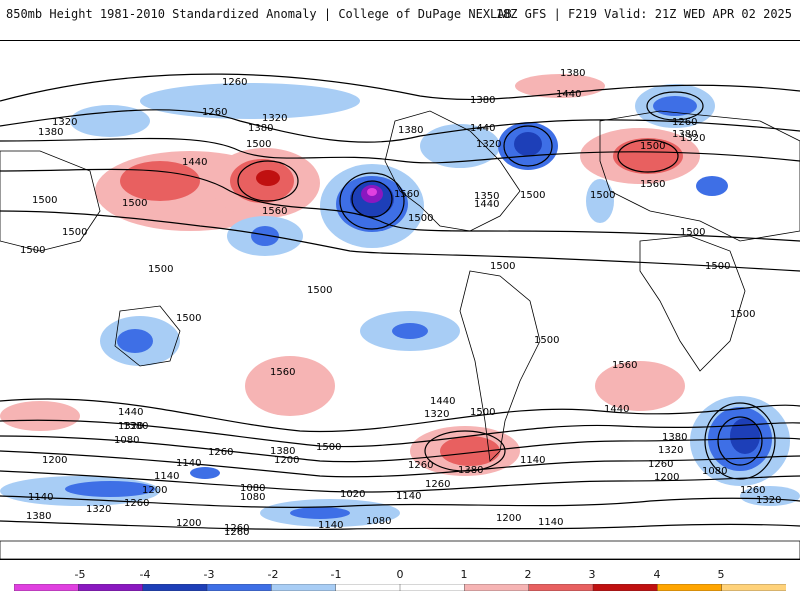 The image size is (800, 600). What do you see at coordinates (624, 365) in the screenshot?
I see `contour-label: 1560` at bounding box center [624, 365].